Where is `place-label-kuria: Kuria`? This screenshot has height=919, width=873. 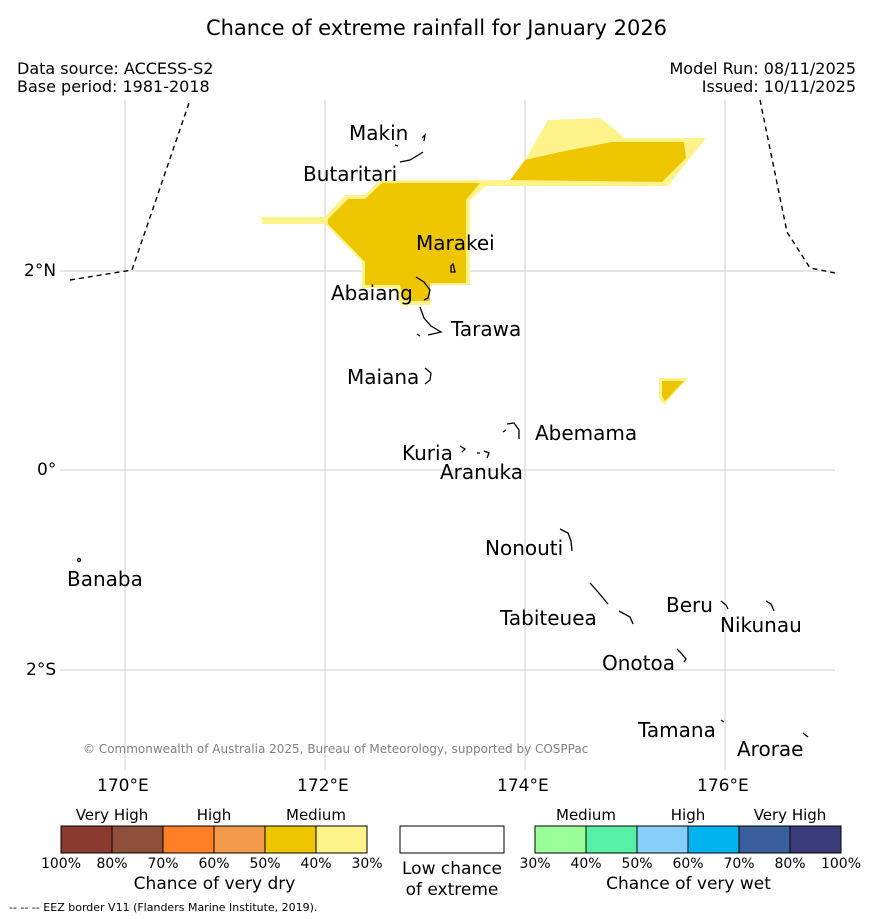
place-label-kuria: Kuria is located at coordinates (427, 453).